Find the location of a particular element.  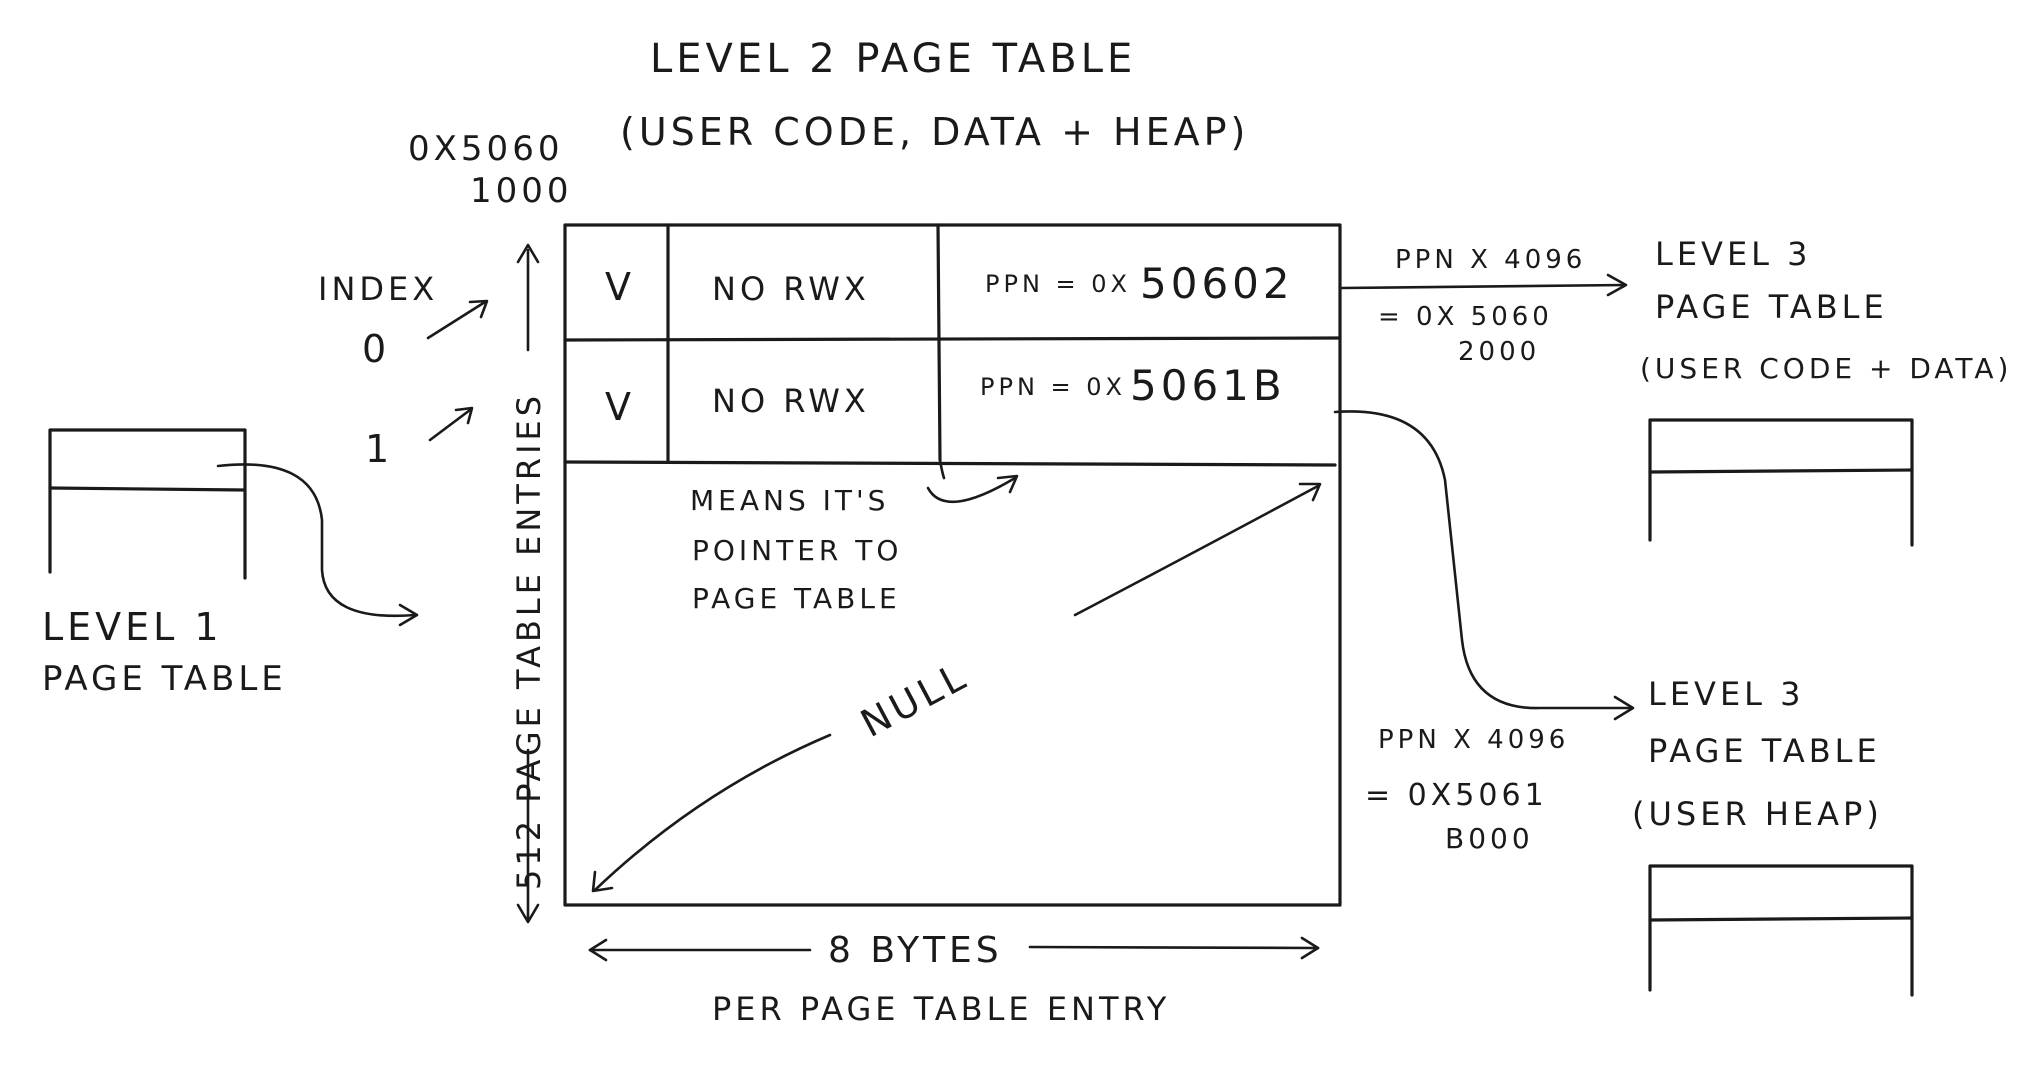

null-region-arrow is located at coordinates (956, 687).